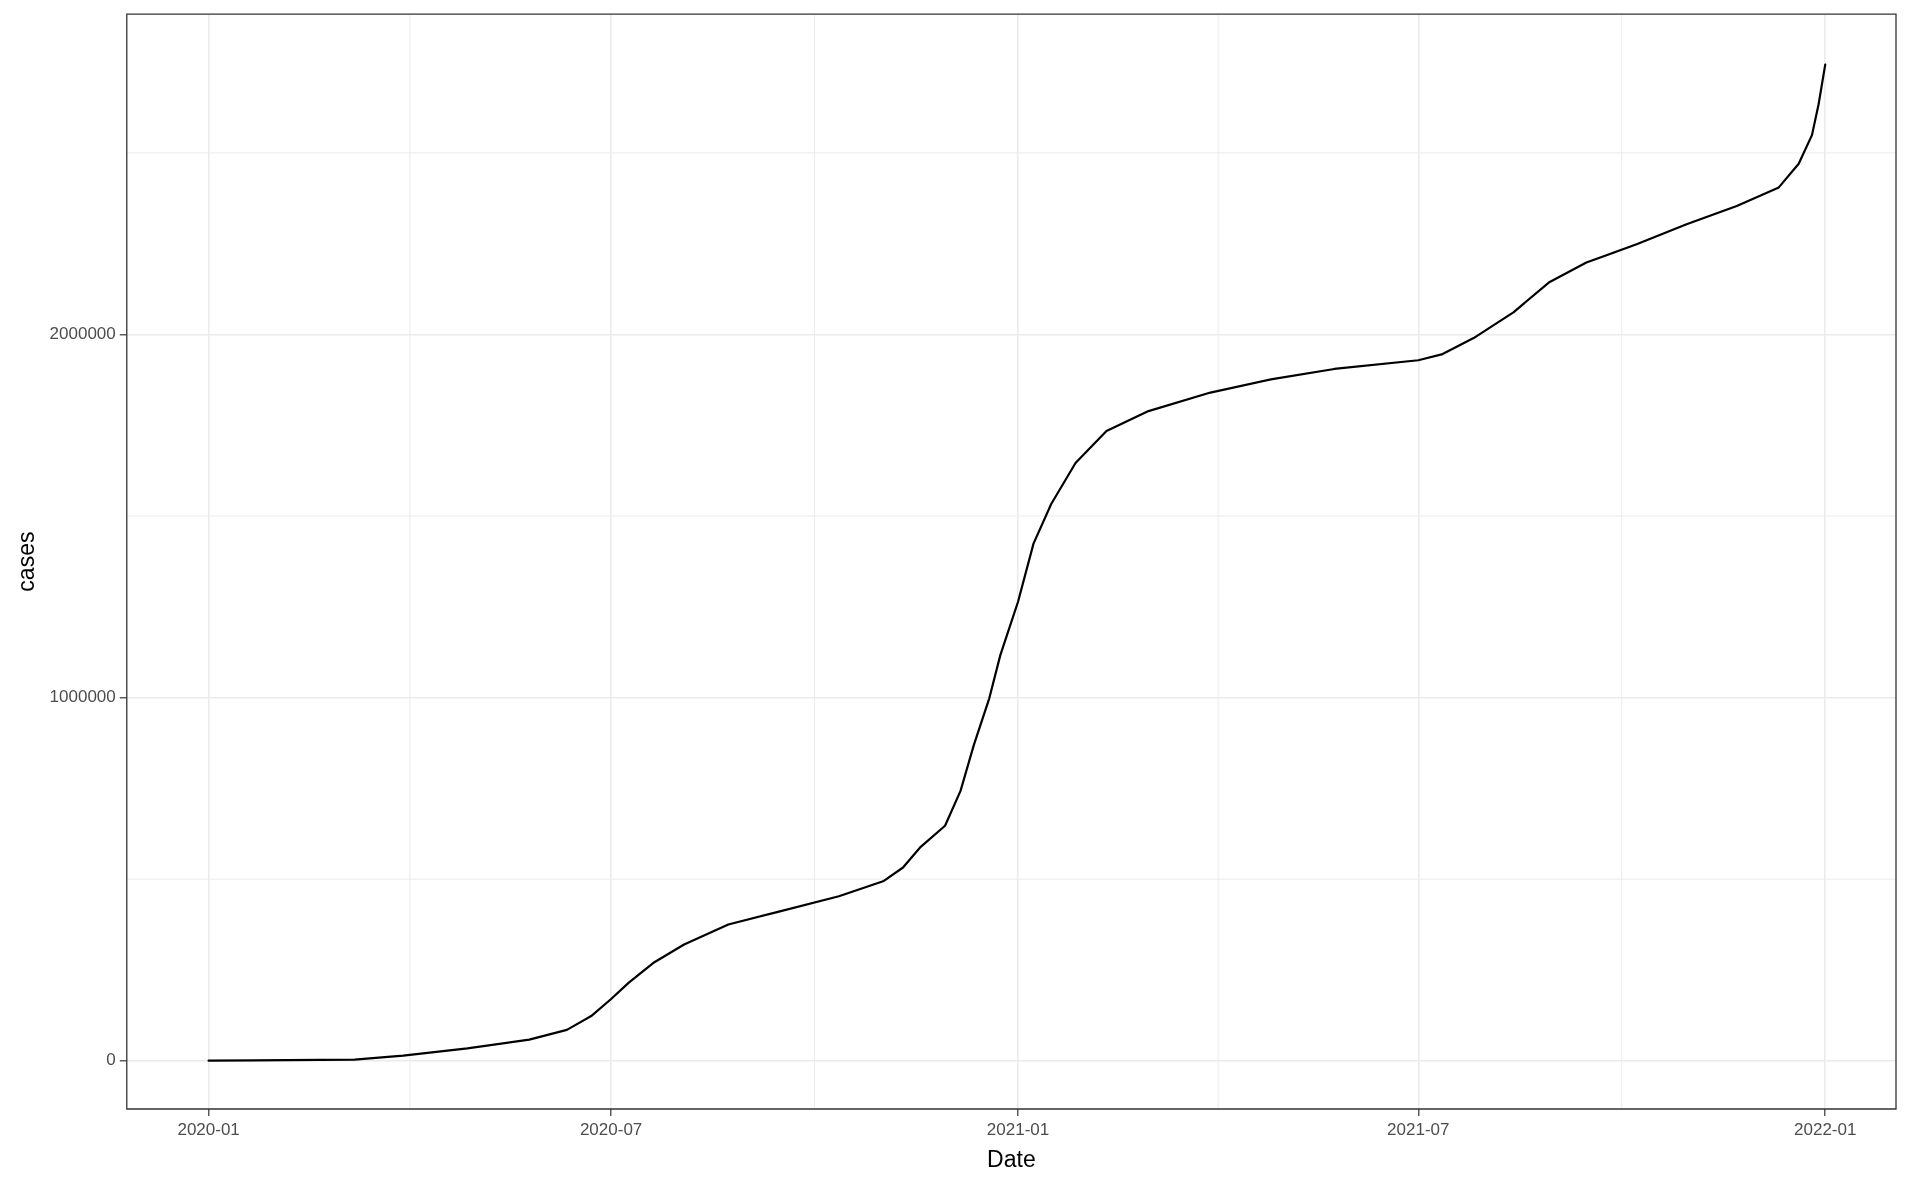  Describe the element at coordinates (82, 697) in the screenshot. I see `y-tick-label: 1000000` at that location.